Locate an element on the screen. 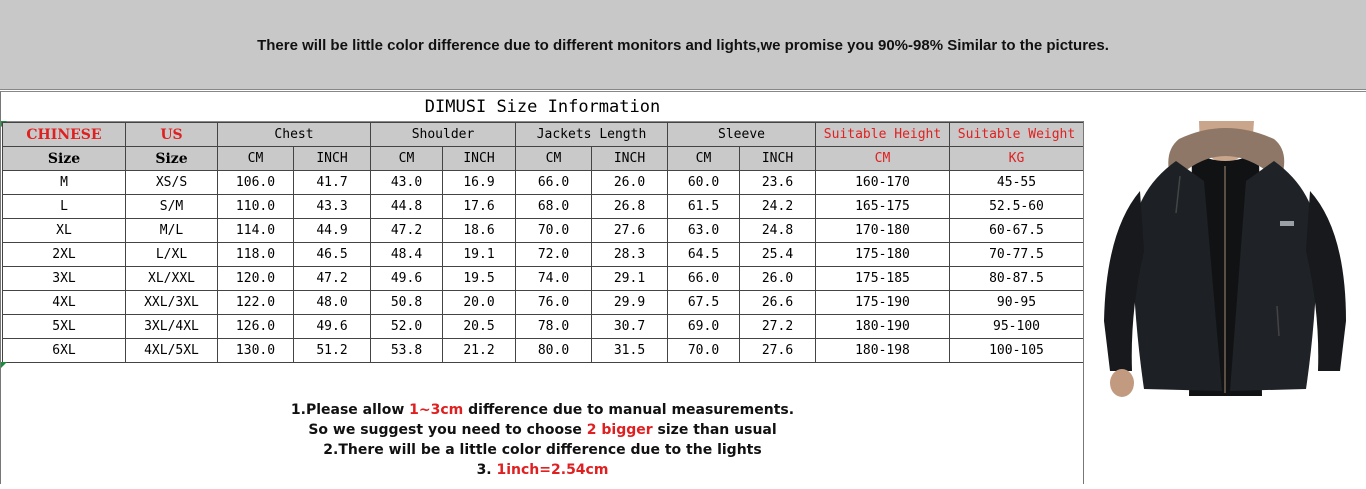  table-cell: 4XL/5XL is located at coordinates (171, 350).